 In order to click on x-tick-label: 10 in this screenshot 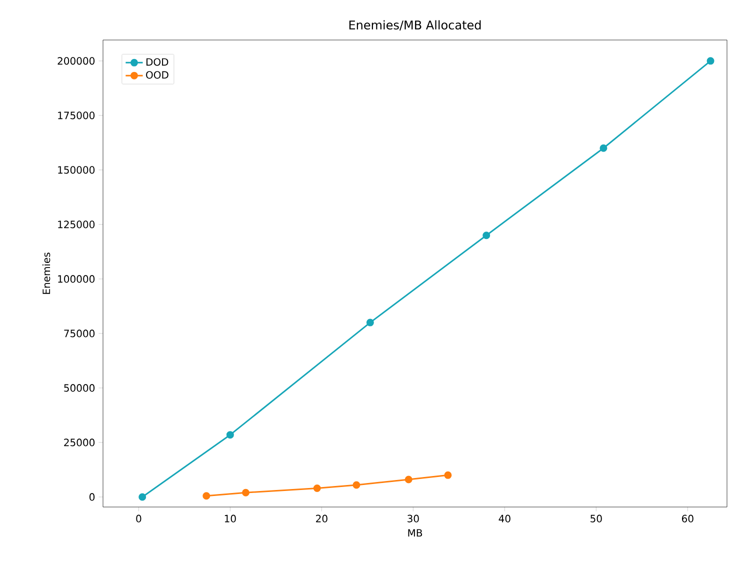, I will do `click(230, 518)`.